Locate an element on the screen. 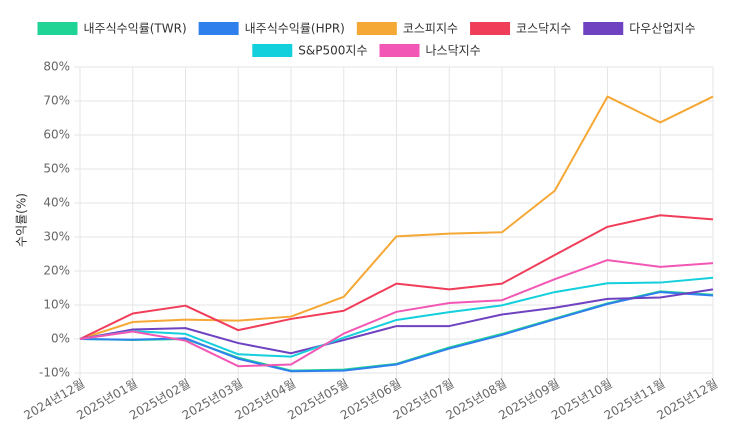 Image resolution: width=733 pixels, height=427 pixels. legend-label: 내주식수익률(HPR) is located at coordinates (295, 29).